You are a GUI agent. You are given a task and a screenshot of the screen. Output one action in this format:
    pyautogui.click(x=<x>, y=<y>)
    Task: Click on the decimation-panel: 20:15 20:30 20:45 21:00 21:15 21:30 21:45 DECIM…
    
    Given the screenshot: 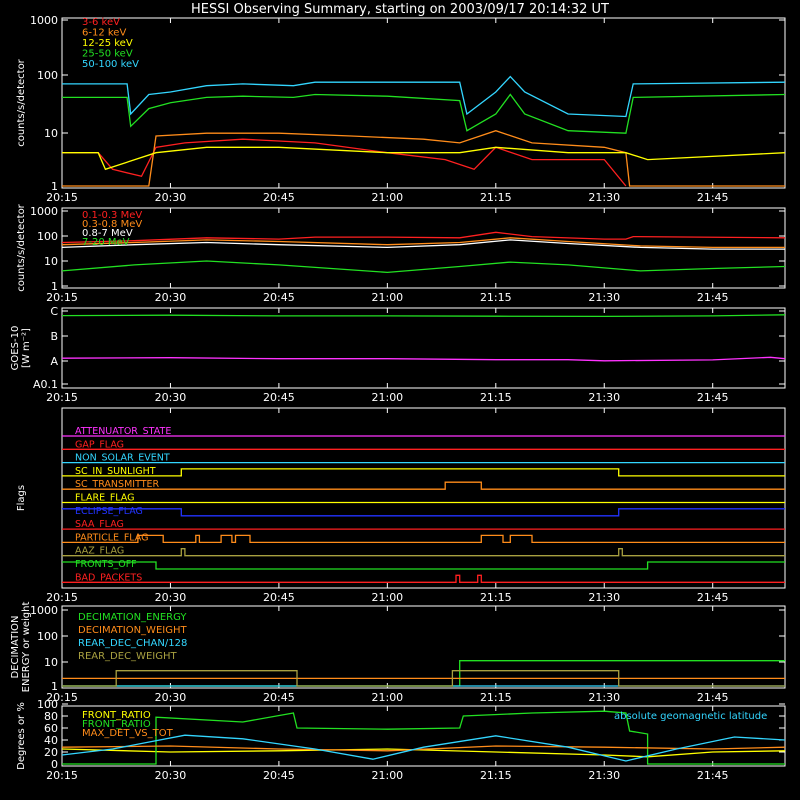 What is the action you would take?
    pyautogui.click(x=398, y=653)
    